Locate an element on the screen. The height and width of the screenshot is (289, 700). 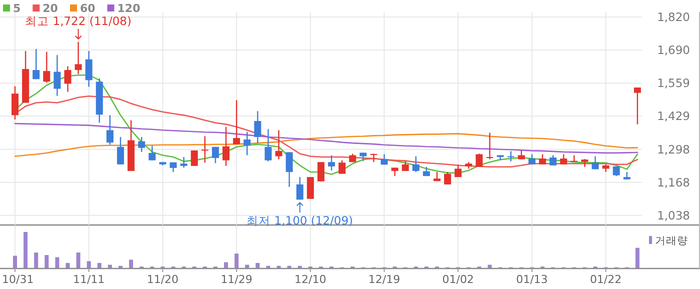
legend-label: 60 is located at coordinates (88, 8).